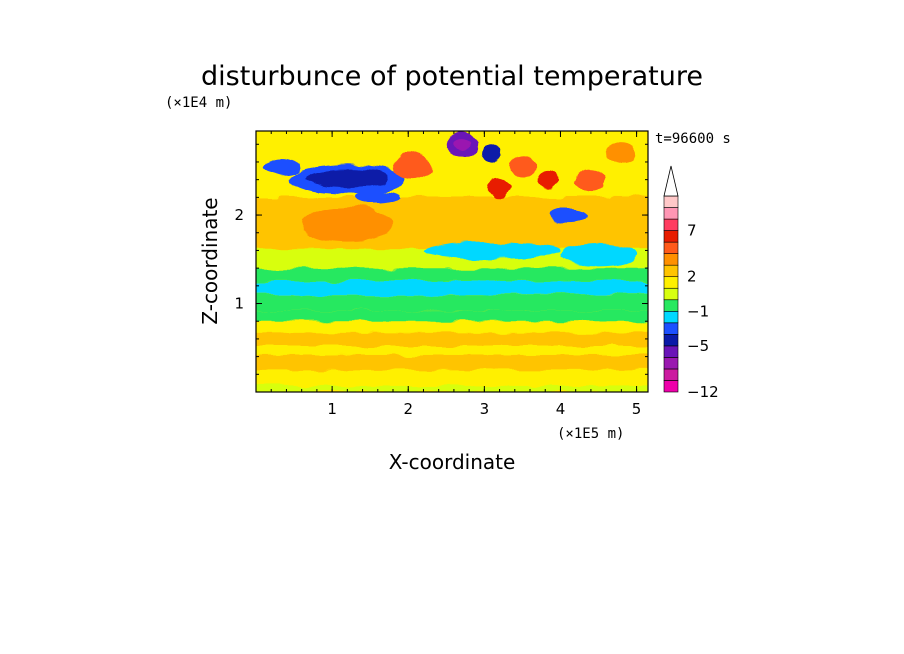  I want to click on colorbar-label-4: 7, so click(692, 231).